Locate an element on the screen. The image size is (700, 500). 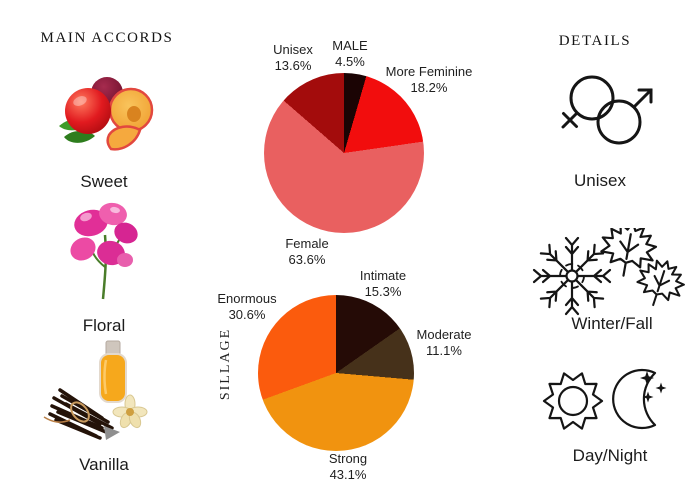
sun-and-moon-icon is located at coordinates (607, 396).